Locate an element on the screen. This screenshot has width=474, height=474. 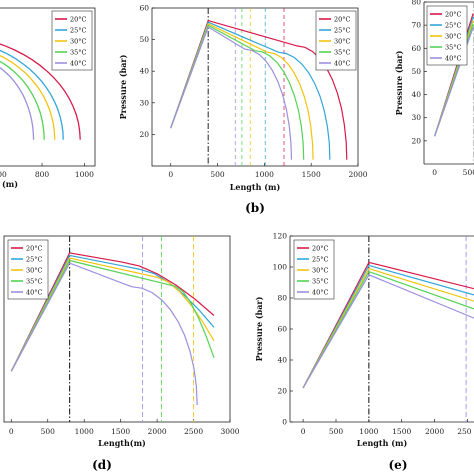
panel-d-legend-label-0: 20°C is located at coordinates (34, 249).